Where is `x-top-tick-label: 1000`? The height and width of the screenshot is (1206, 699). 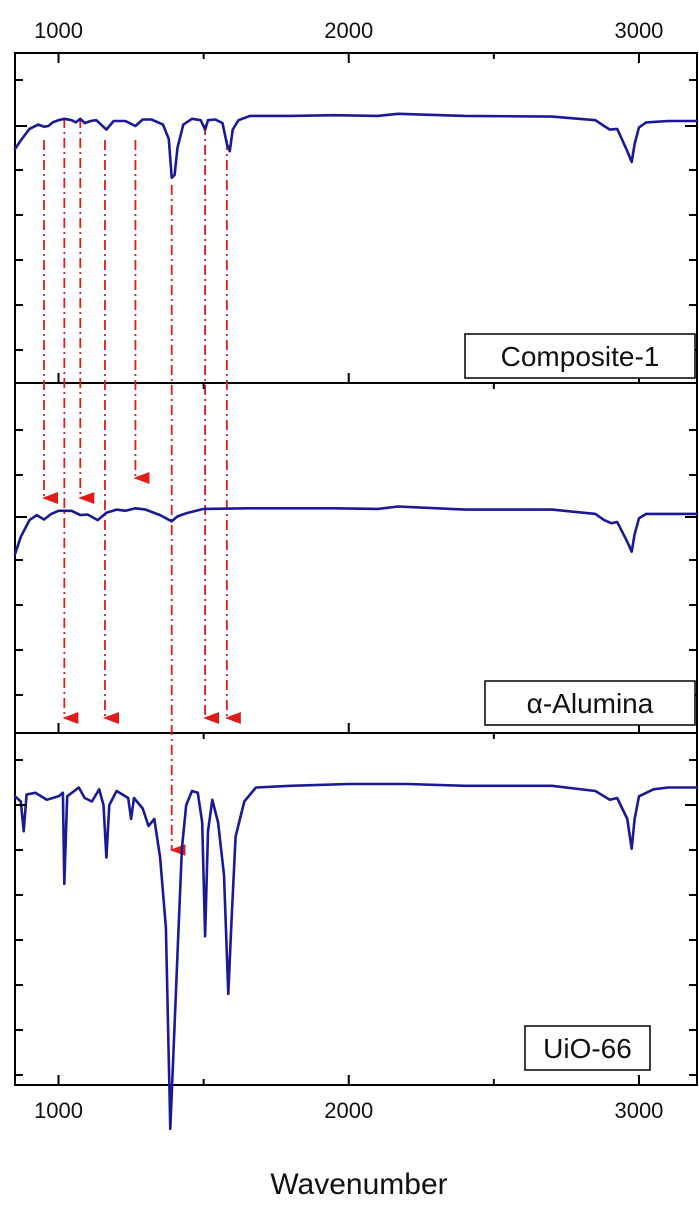 x-top-tick-label: 1000 is located at coordinates (58, 30).